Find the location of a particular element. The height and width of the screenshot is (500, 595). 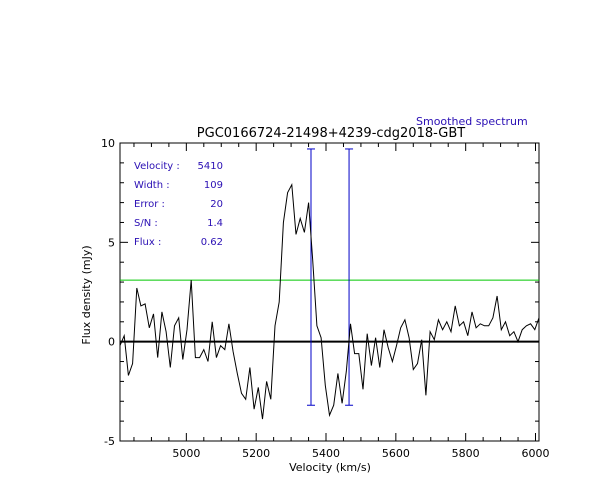

y-tick-label: -5 is located at coordinates (109, 441).